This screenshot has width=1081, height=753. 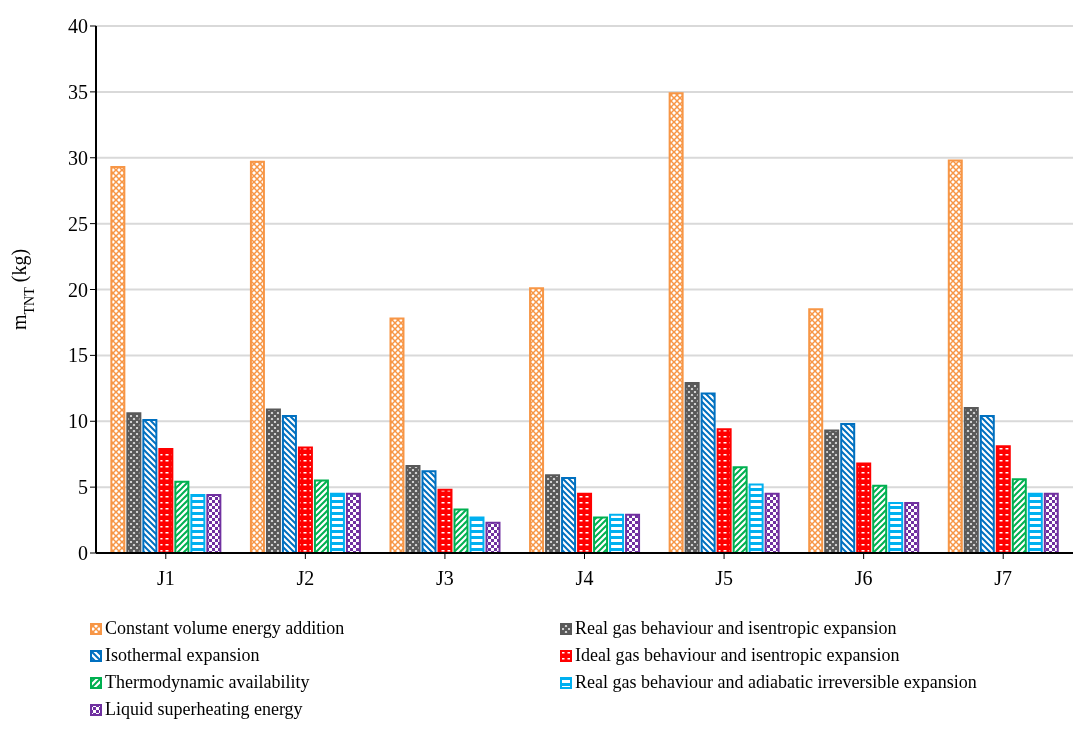 I want to click on x-tick-label: J1, so click(x=165, y=578).